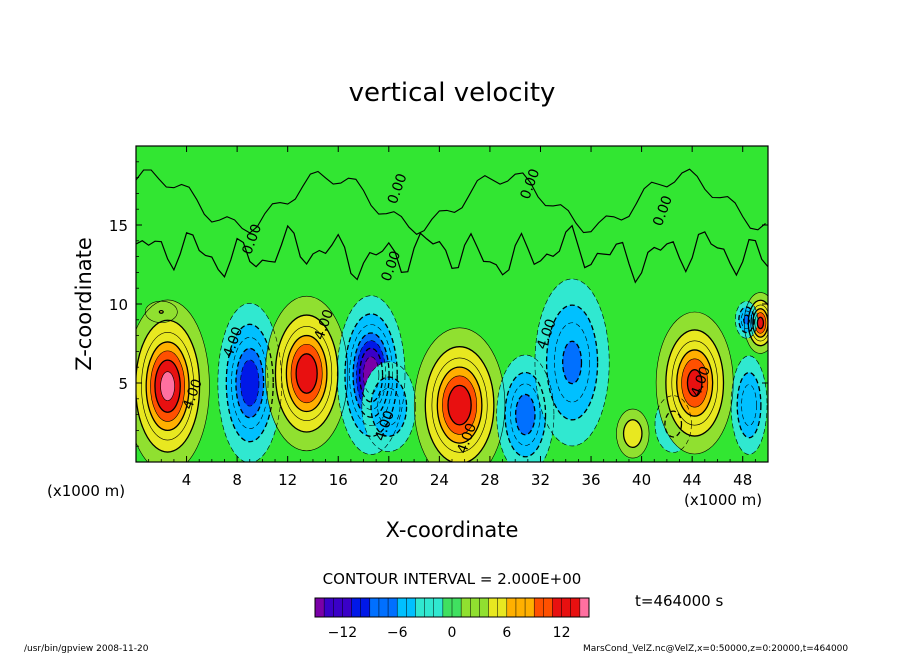 This screenshot has width=904, height=654. I want to click on colorbar: −12 −6 0 6 12, so click(452, 619).